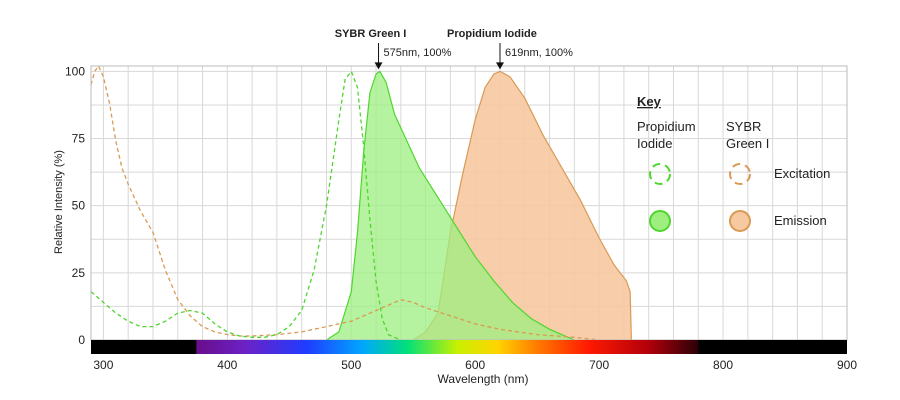  What do you see at coordinates (723, 365) in the screenshot?
I see `x-tick-label: 800` at bounding box center [723, 365].